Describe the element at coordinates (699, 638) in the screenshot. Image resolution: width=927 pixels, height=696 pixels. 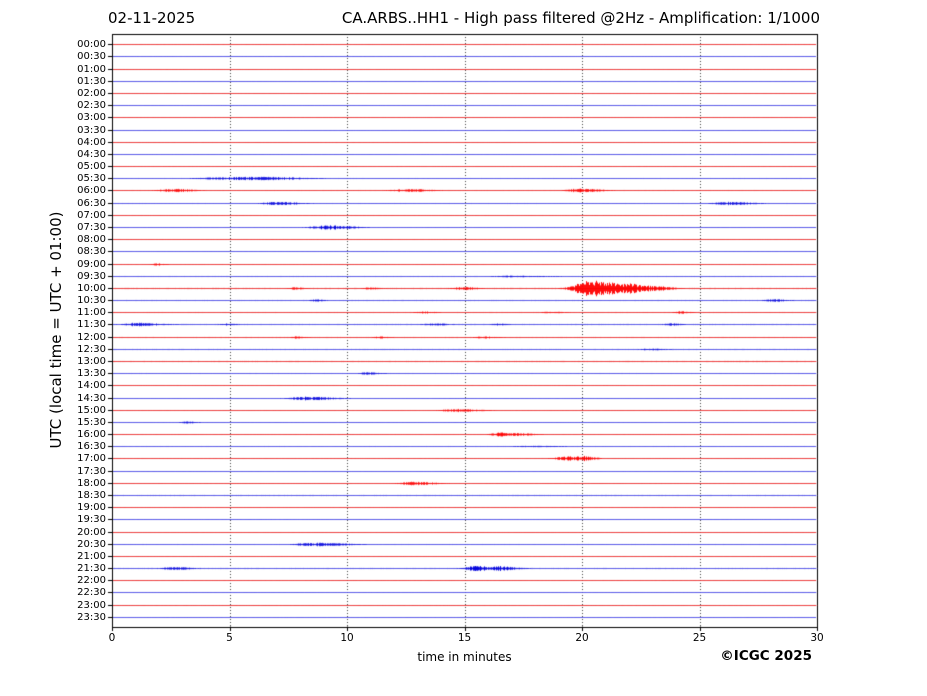
I see `x-tick-label: 25` at that location.